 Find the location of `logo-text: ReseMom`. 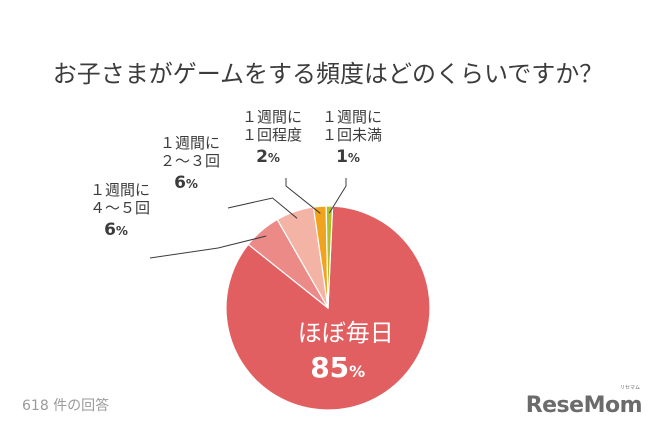

logo-text: ReseMom is located at coordinates (584, 405).